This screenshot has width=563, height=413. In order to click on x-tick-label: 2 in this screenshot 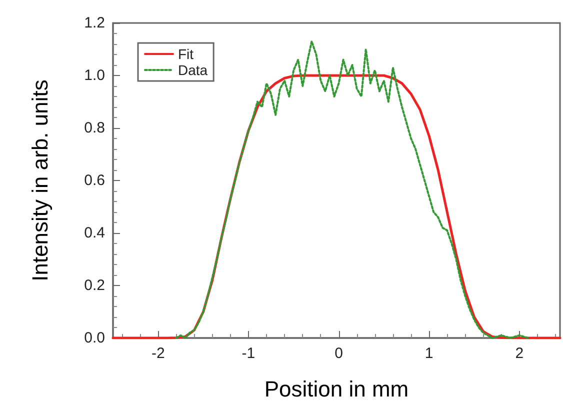, I will do `click(519, 353)`.